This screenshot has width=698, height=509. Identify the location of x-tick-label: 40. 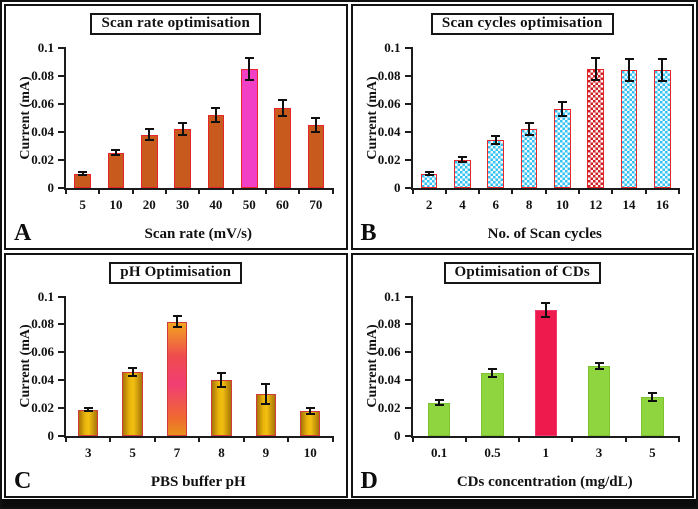
(216, 204).